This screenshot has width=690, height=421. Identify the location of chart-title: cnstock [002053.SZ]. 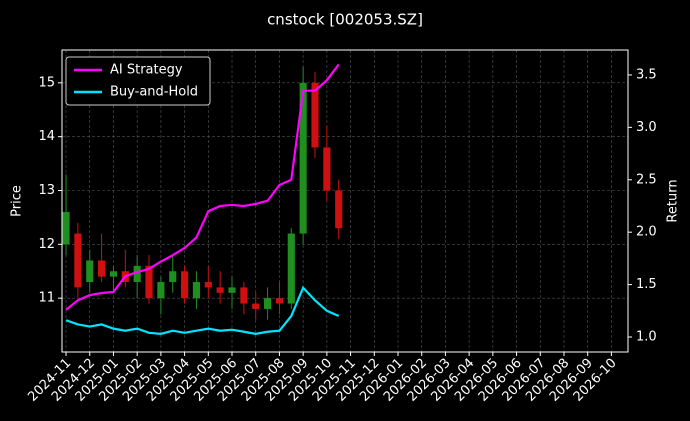
(345, 20).